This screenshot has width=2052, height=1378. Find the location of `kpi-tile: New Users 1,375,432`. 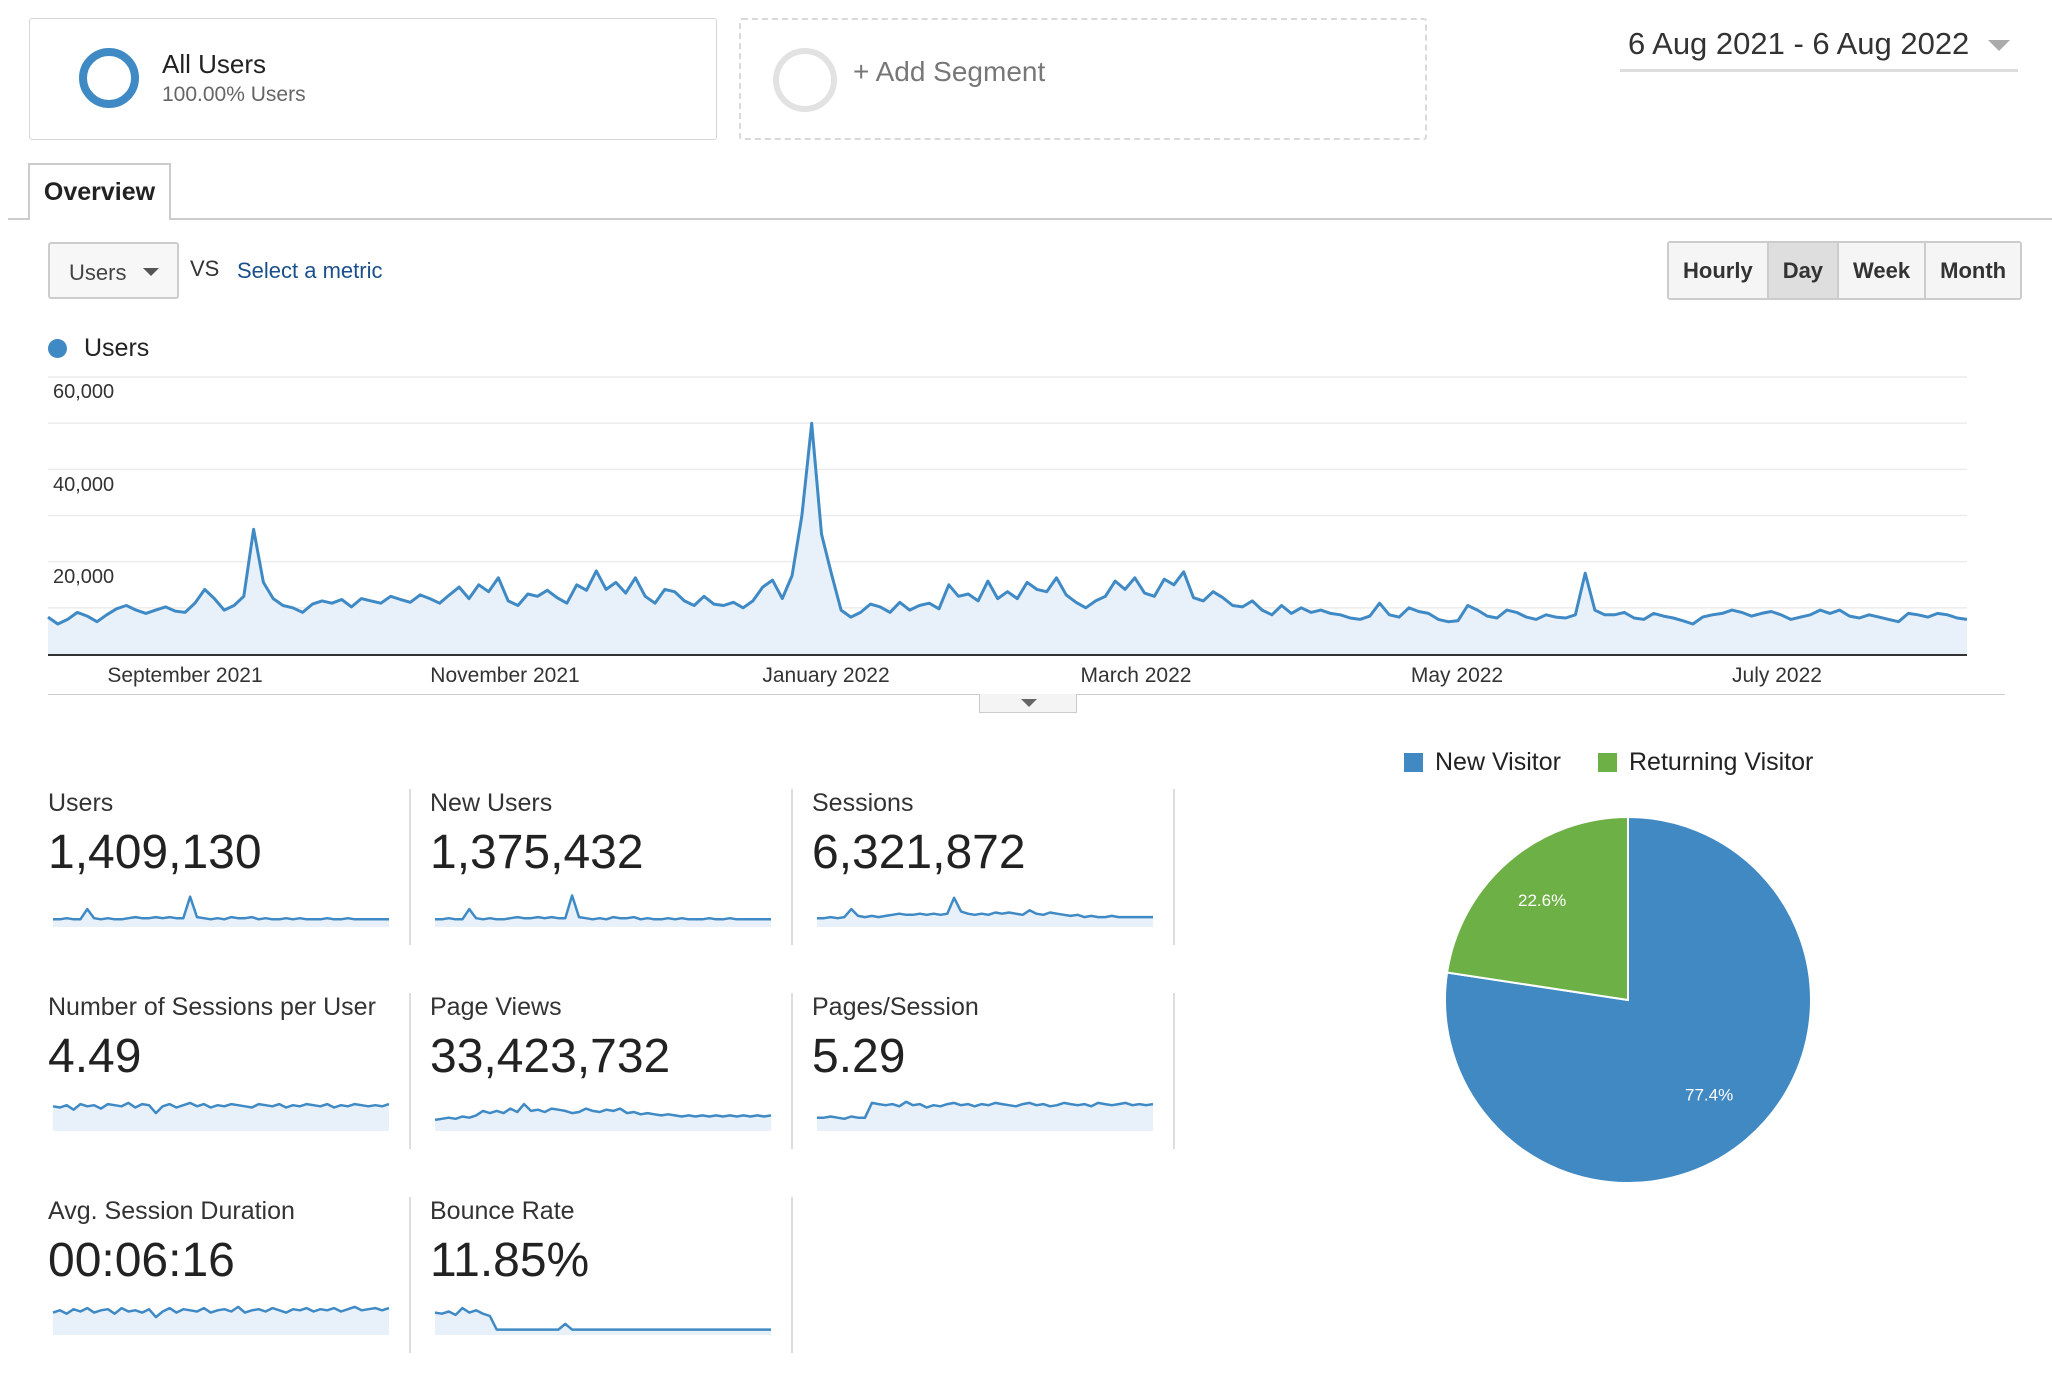

kpi-tile: New Users 1,375,432 is located at coordinates (621, 867).